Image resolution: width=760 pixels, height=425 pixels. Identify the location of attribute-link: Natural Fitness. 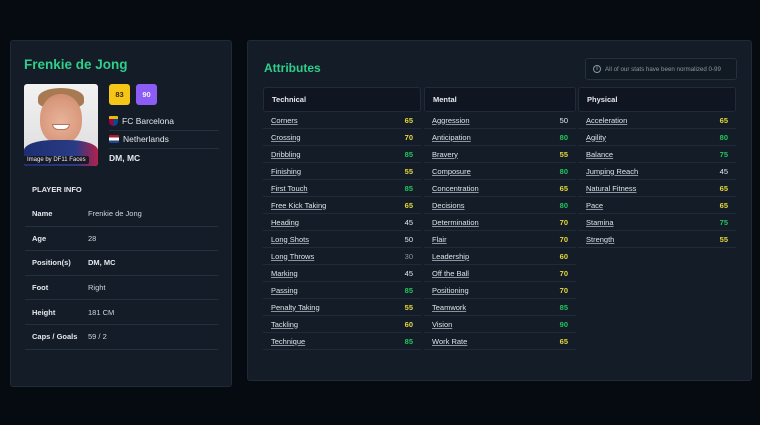
(611, 188).